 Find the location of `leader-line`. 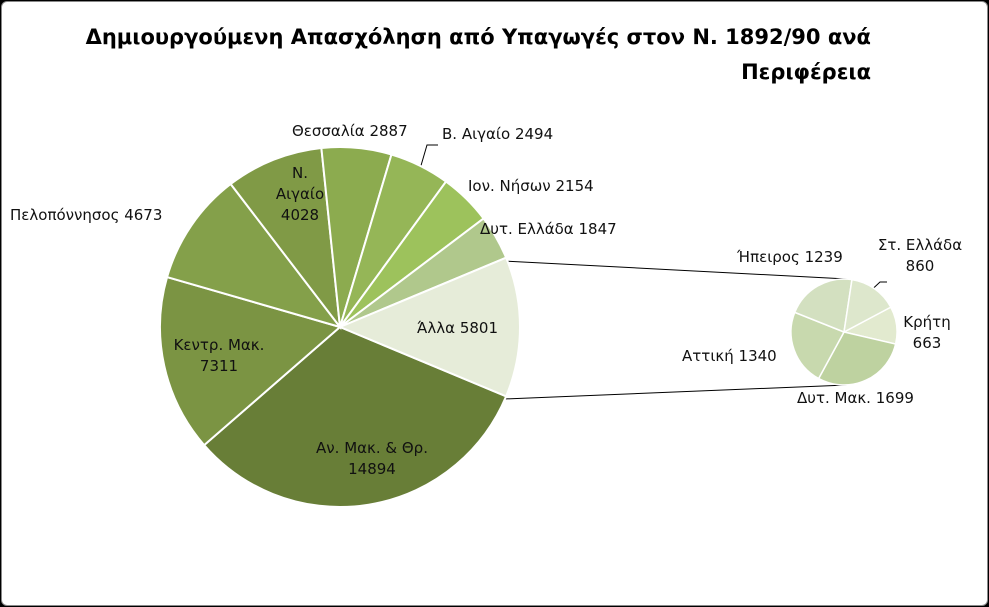

leader-line is located at coordinates (428, 157).